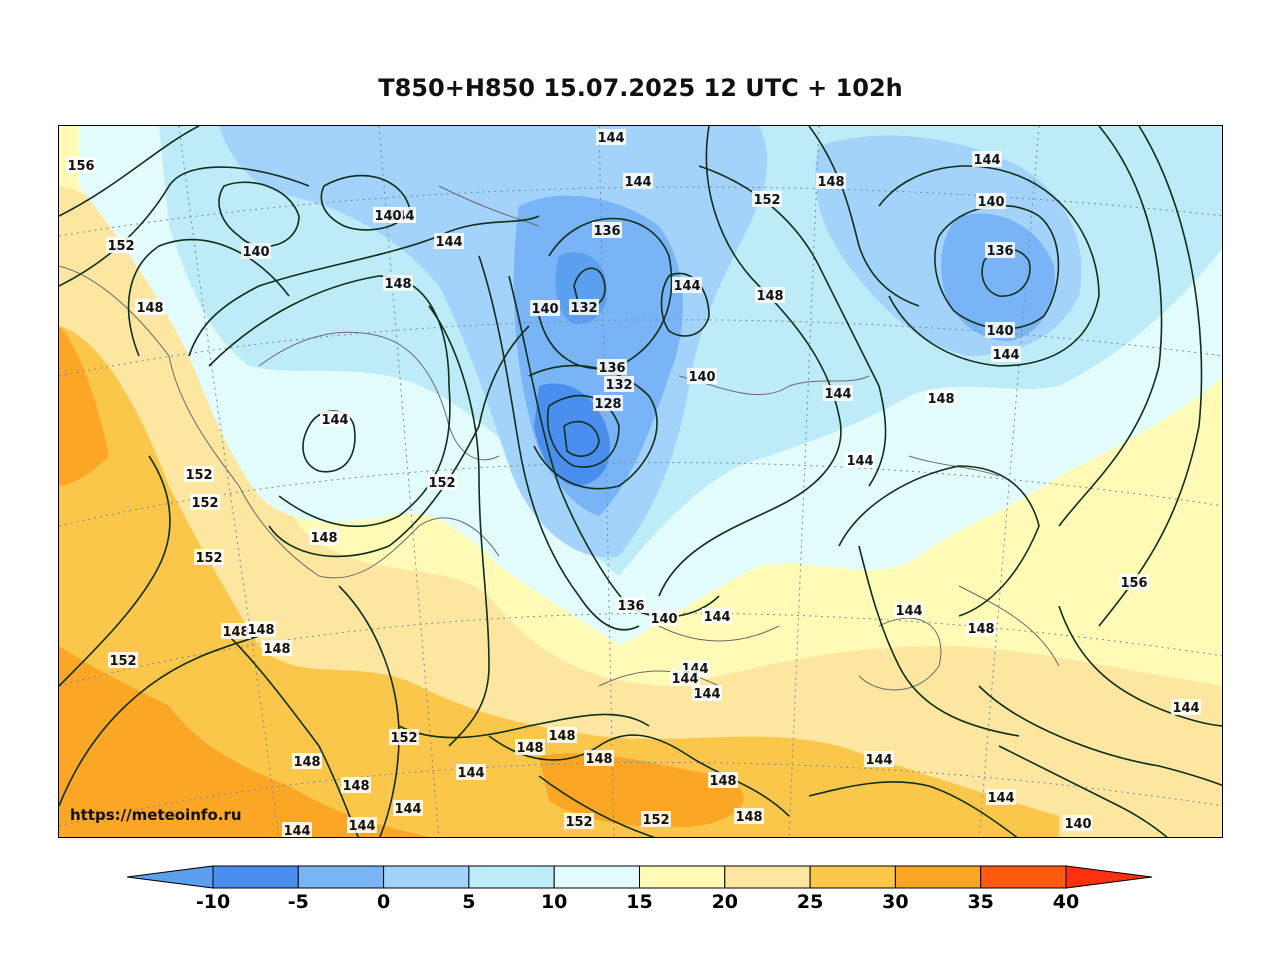  I want to click on colorbar-tick-label: 15, so click(639, 902).